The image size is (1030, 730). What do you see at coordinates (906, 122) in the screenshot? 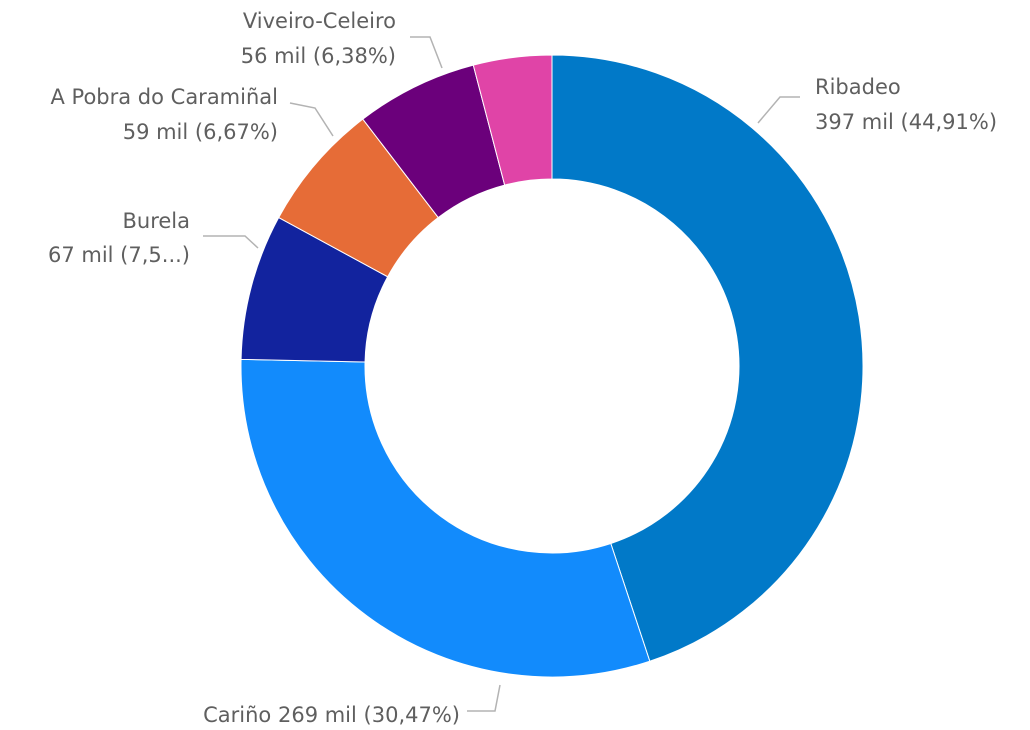
I see `label-ribadeo-value: 397 mil (44,91%)` at bounding box center [906, 122].